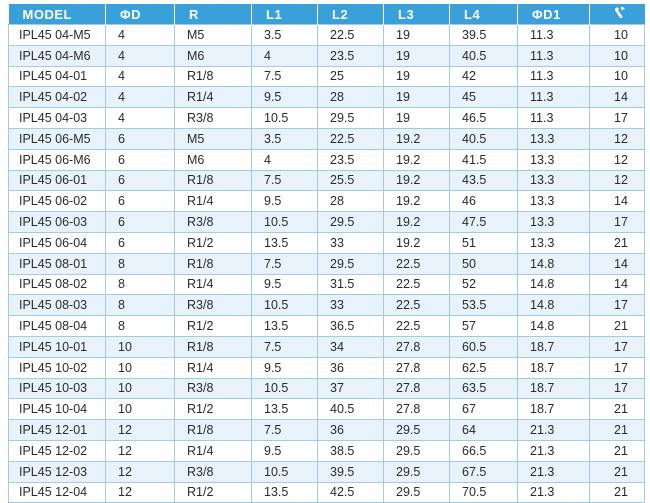  I want to click on cell-l3: 19, so click(416, 97).